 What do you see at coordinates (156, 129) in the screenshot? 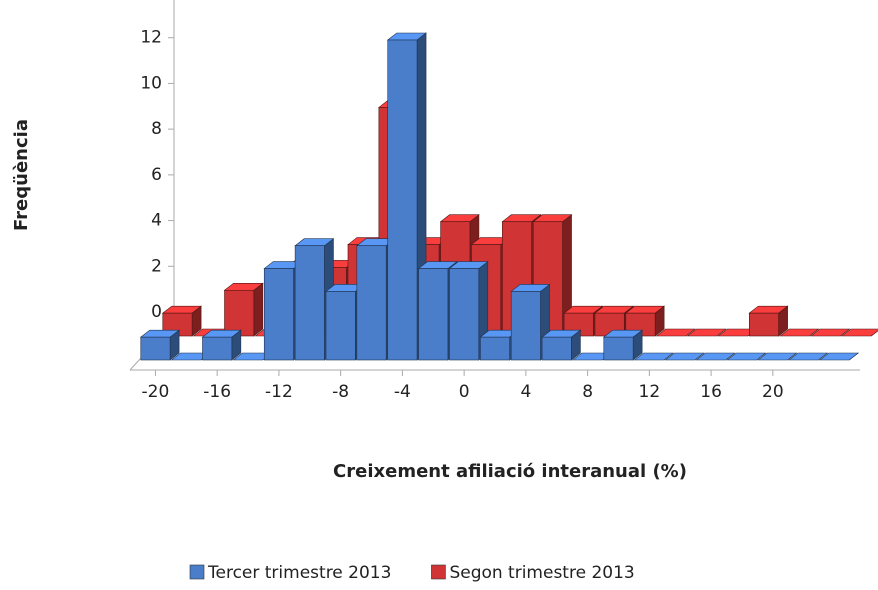
I see `y-tick-label: 8` at bounding box center [156, 129].